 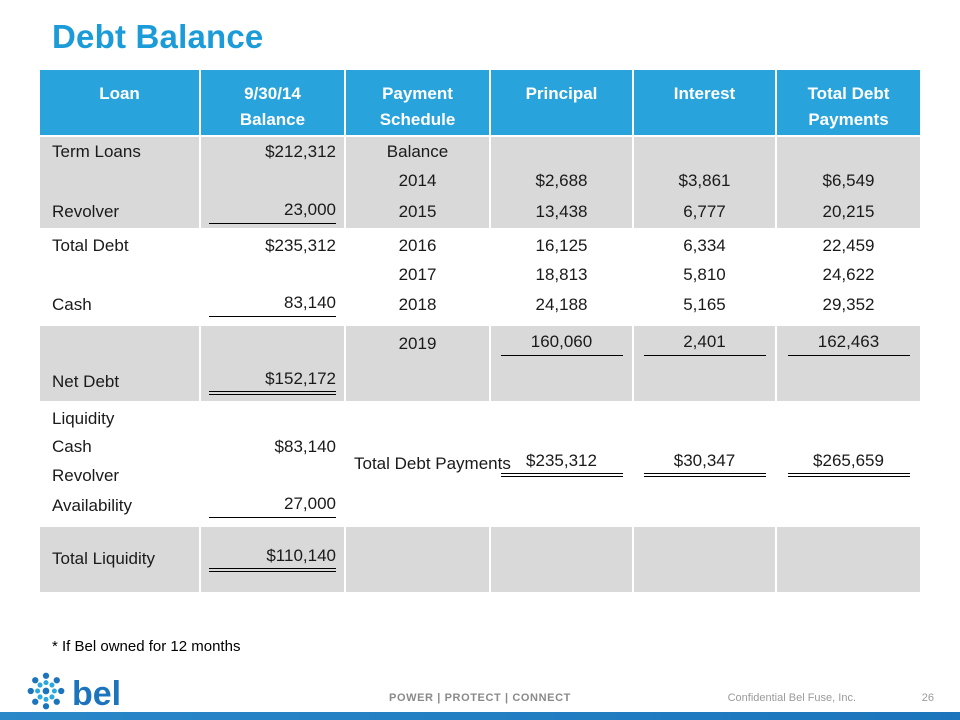 I want to click on double-underlined-value: $30,347, so click(x=704, y=464).